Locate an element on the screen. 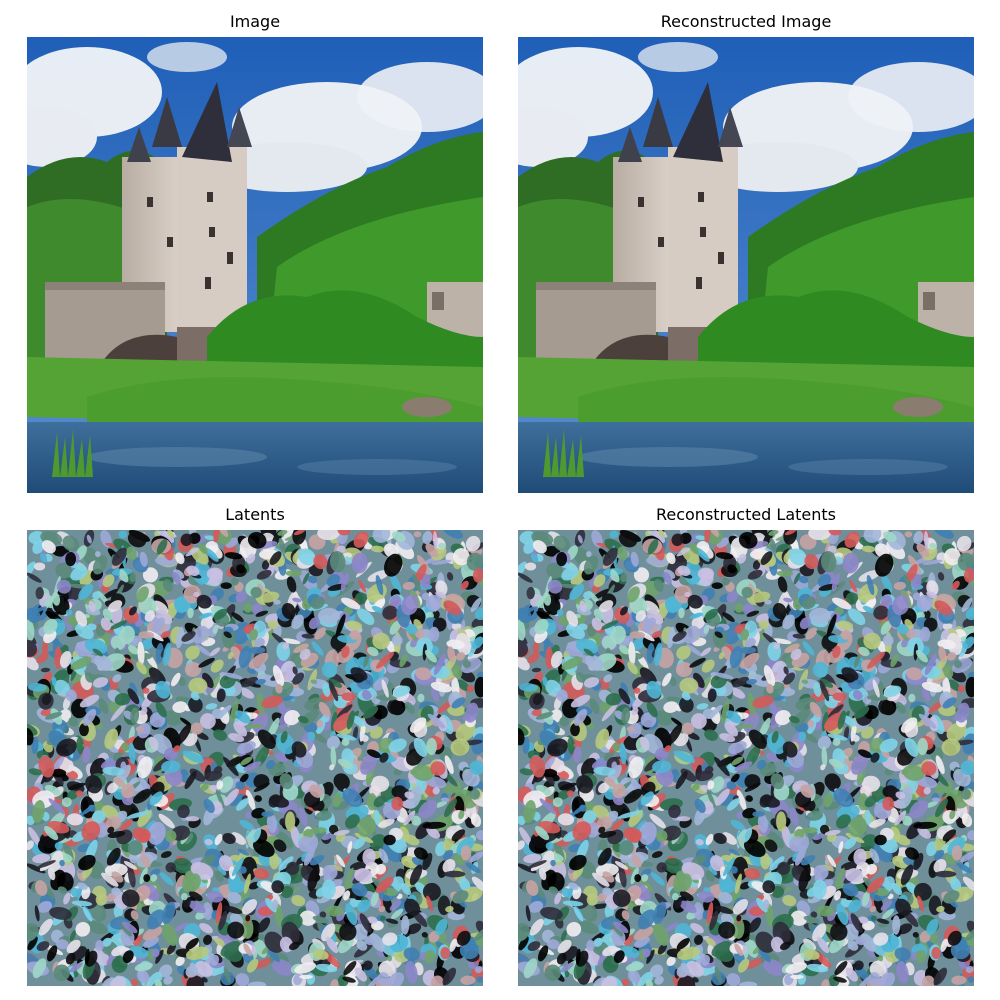 The image size is (1000, 1000). panel-title: Reconstructed Image is located at coordinates (746, 21).